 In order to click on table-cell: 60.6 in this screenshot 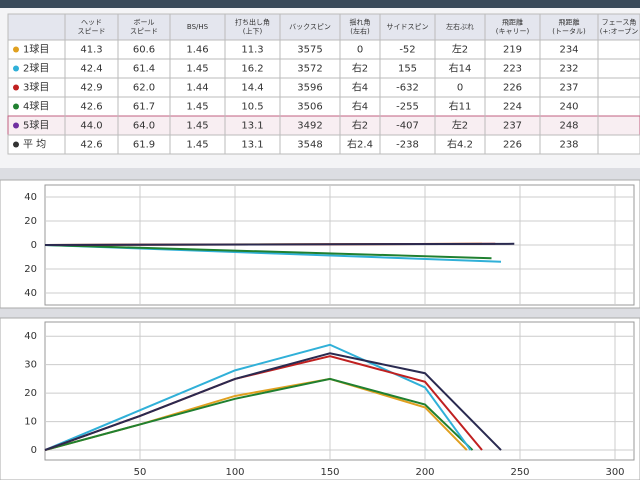, I will do `click(144, 50)`.